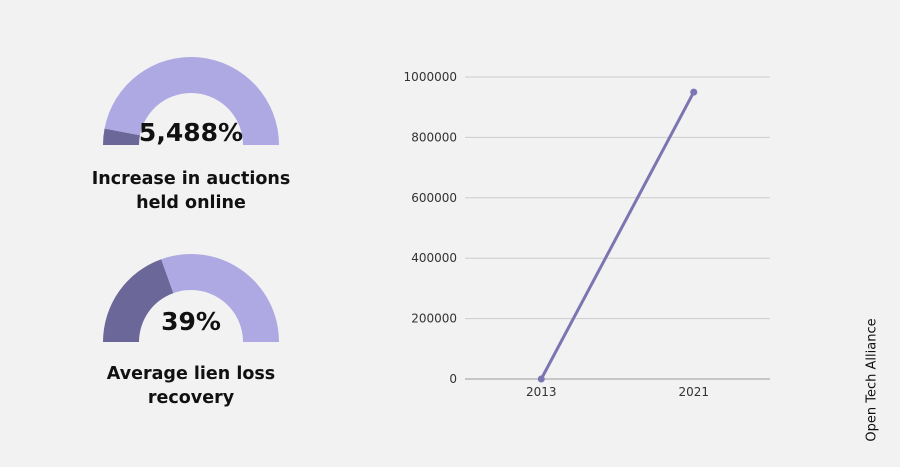 This screenshot has height=467, width=900. I want to click on gauge-auctions-arc, so click(191, 101).